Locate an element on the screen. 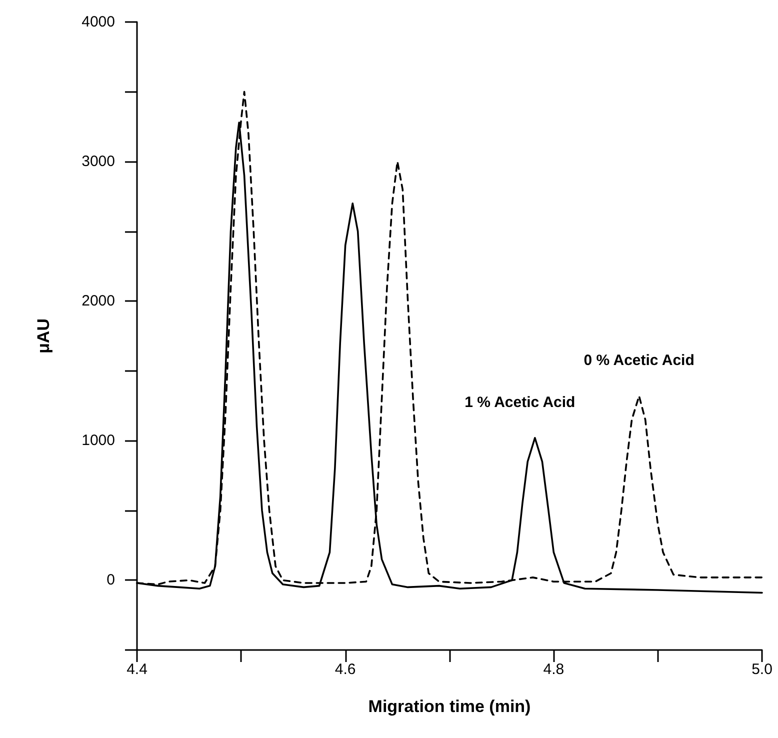 The width and height of the screenshot is (778, 738). x-tick-label: 4.4 is located at coordinates (137, 669).